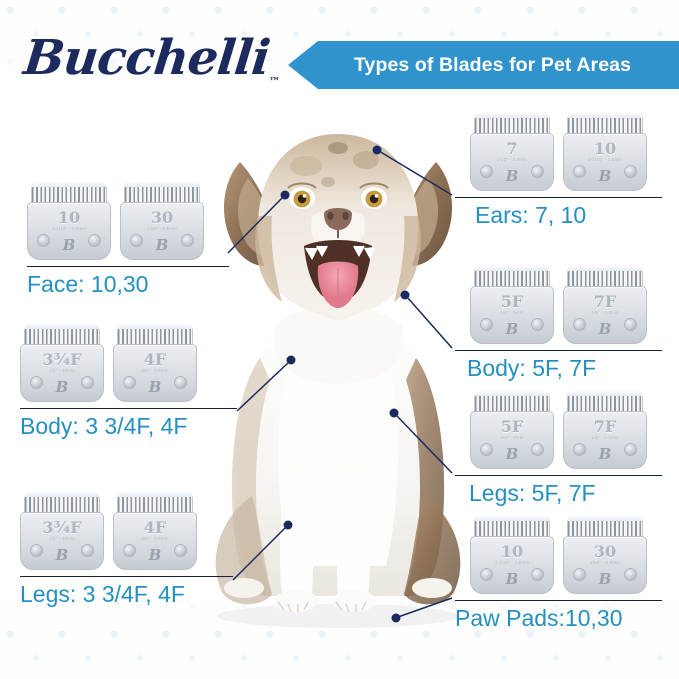 The width and height of the screenshot is (679, 679). I want to click on blade-size: 1/8" - 3.2mm, so click(605, 312).